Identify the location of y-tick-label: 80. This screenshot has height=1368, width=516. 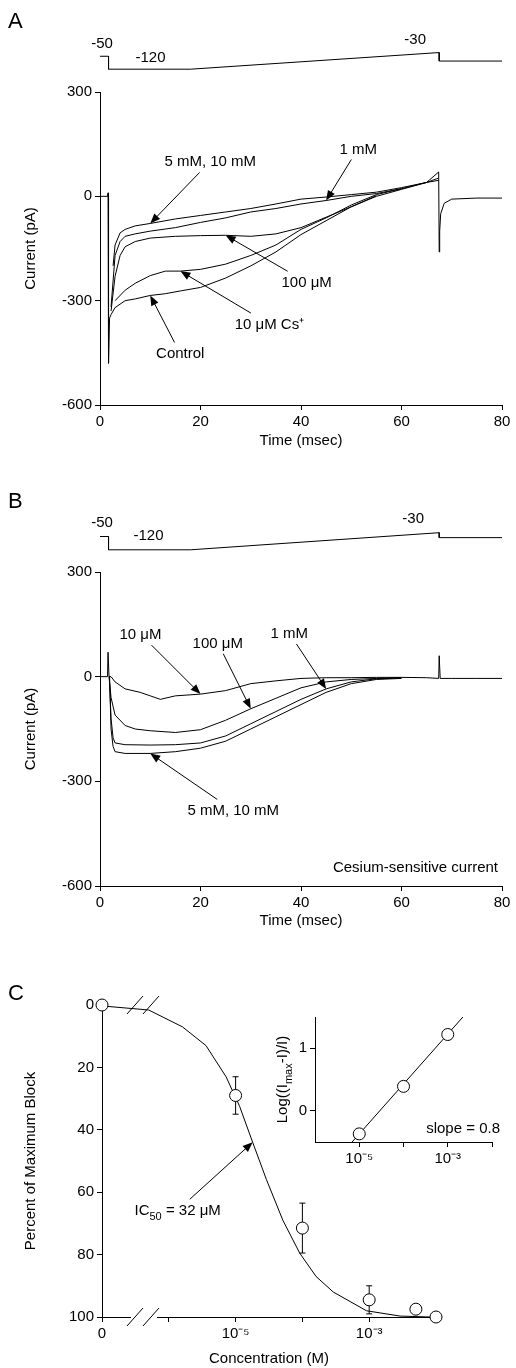
(85, 1253).